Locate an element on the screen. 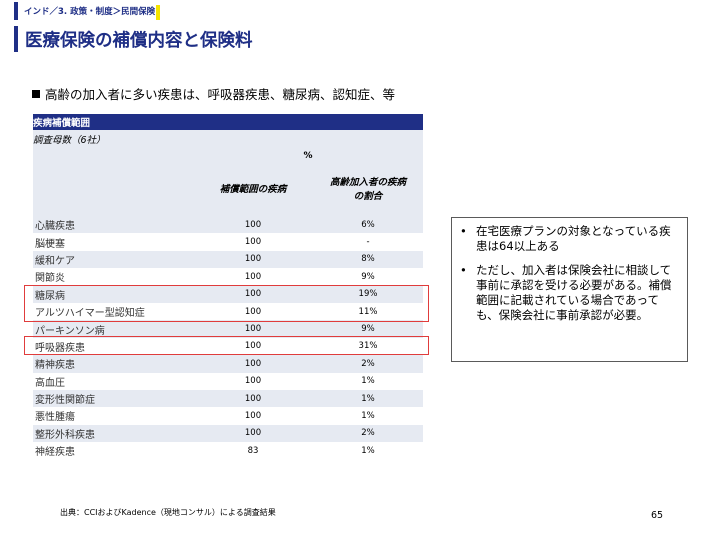 This screenshot has height=540, width=720. elderly-share-value: 6% is located at coordinates (368, 225).